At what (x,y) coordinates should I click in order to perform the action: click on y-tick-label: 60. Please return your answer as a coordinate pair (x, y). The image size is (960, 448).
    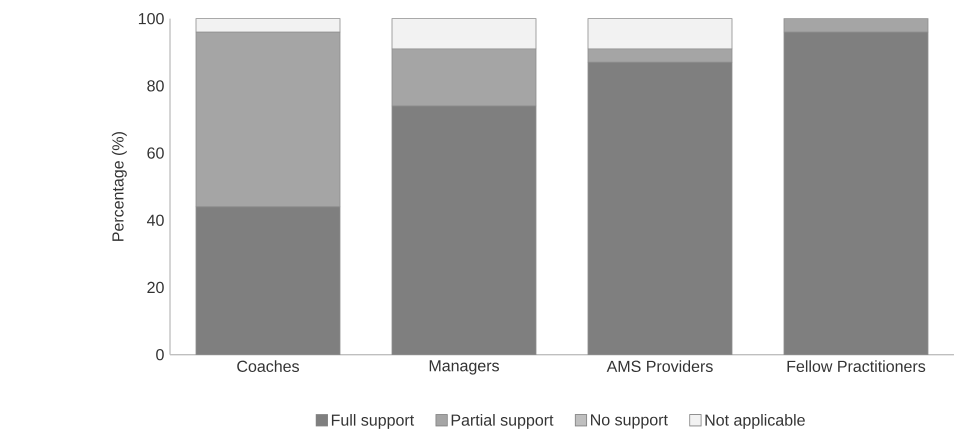
    Looking at the image, I should click on (155, 153).